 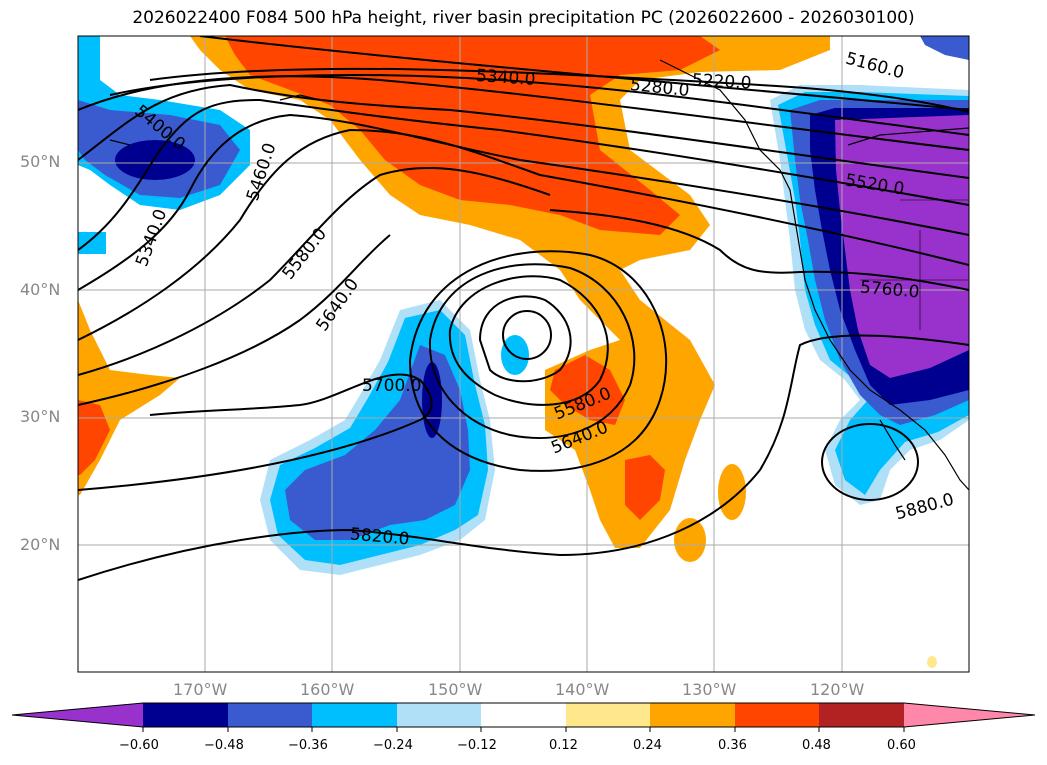 I want to click on contour-label: 5220.0, so click(x=721, y=82).